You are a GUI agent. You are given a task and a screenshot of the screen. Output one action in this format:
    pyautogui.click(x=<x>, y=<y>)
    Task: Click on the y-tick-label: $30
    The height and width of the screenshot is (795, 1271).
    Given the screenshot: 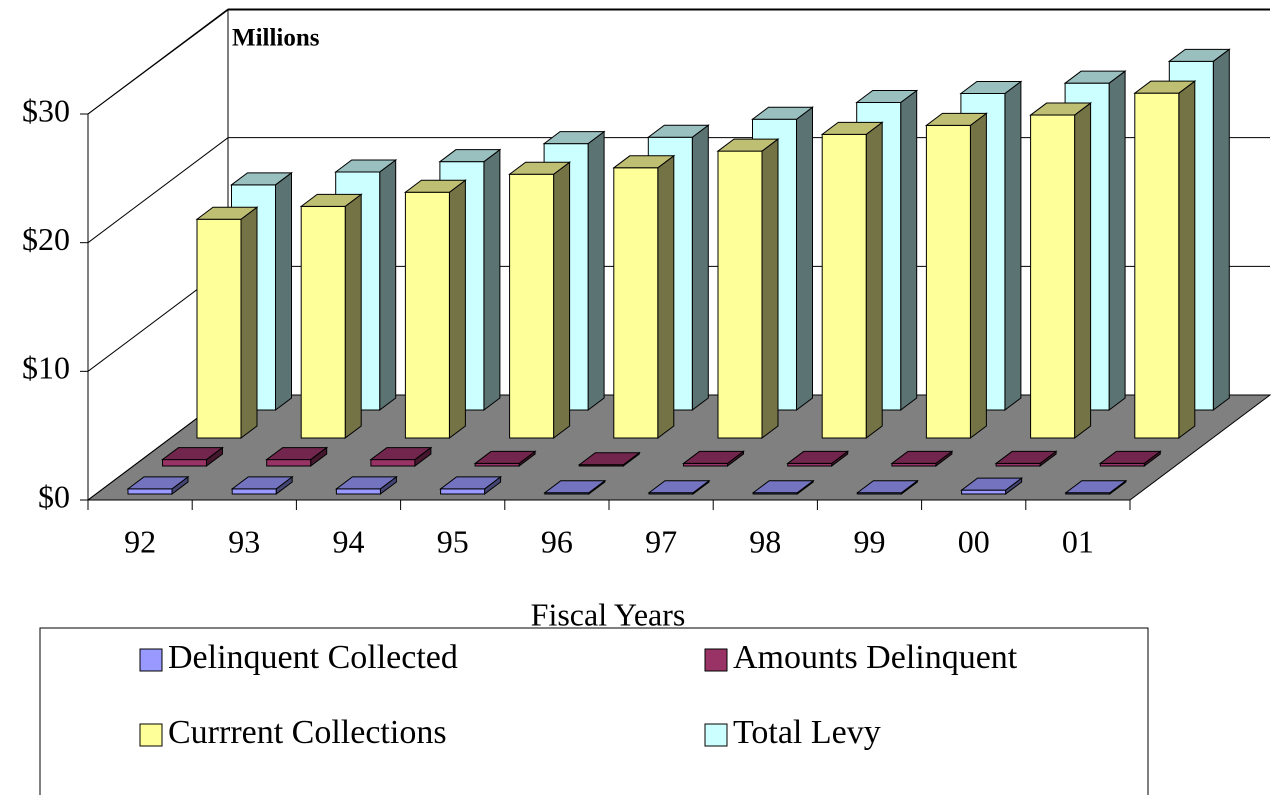 What is the action you would take?
    pyautogui.click(x=46, y=110)
    